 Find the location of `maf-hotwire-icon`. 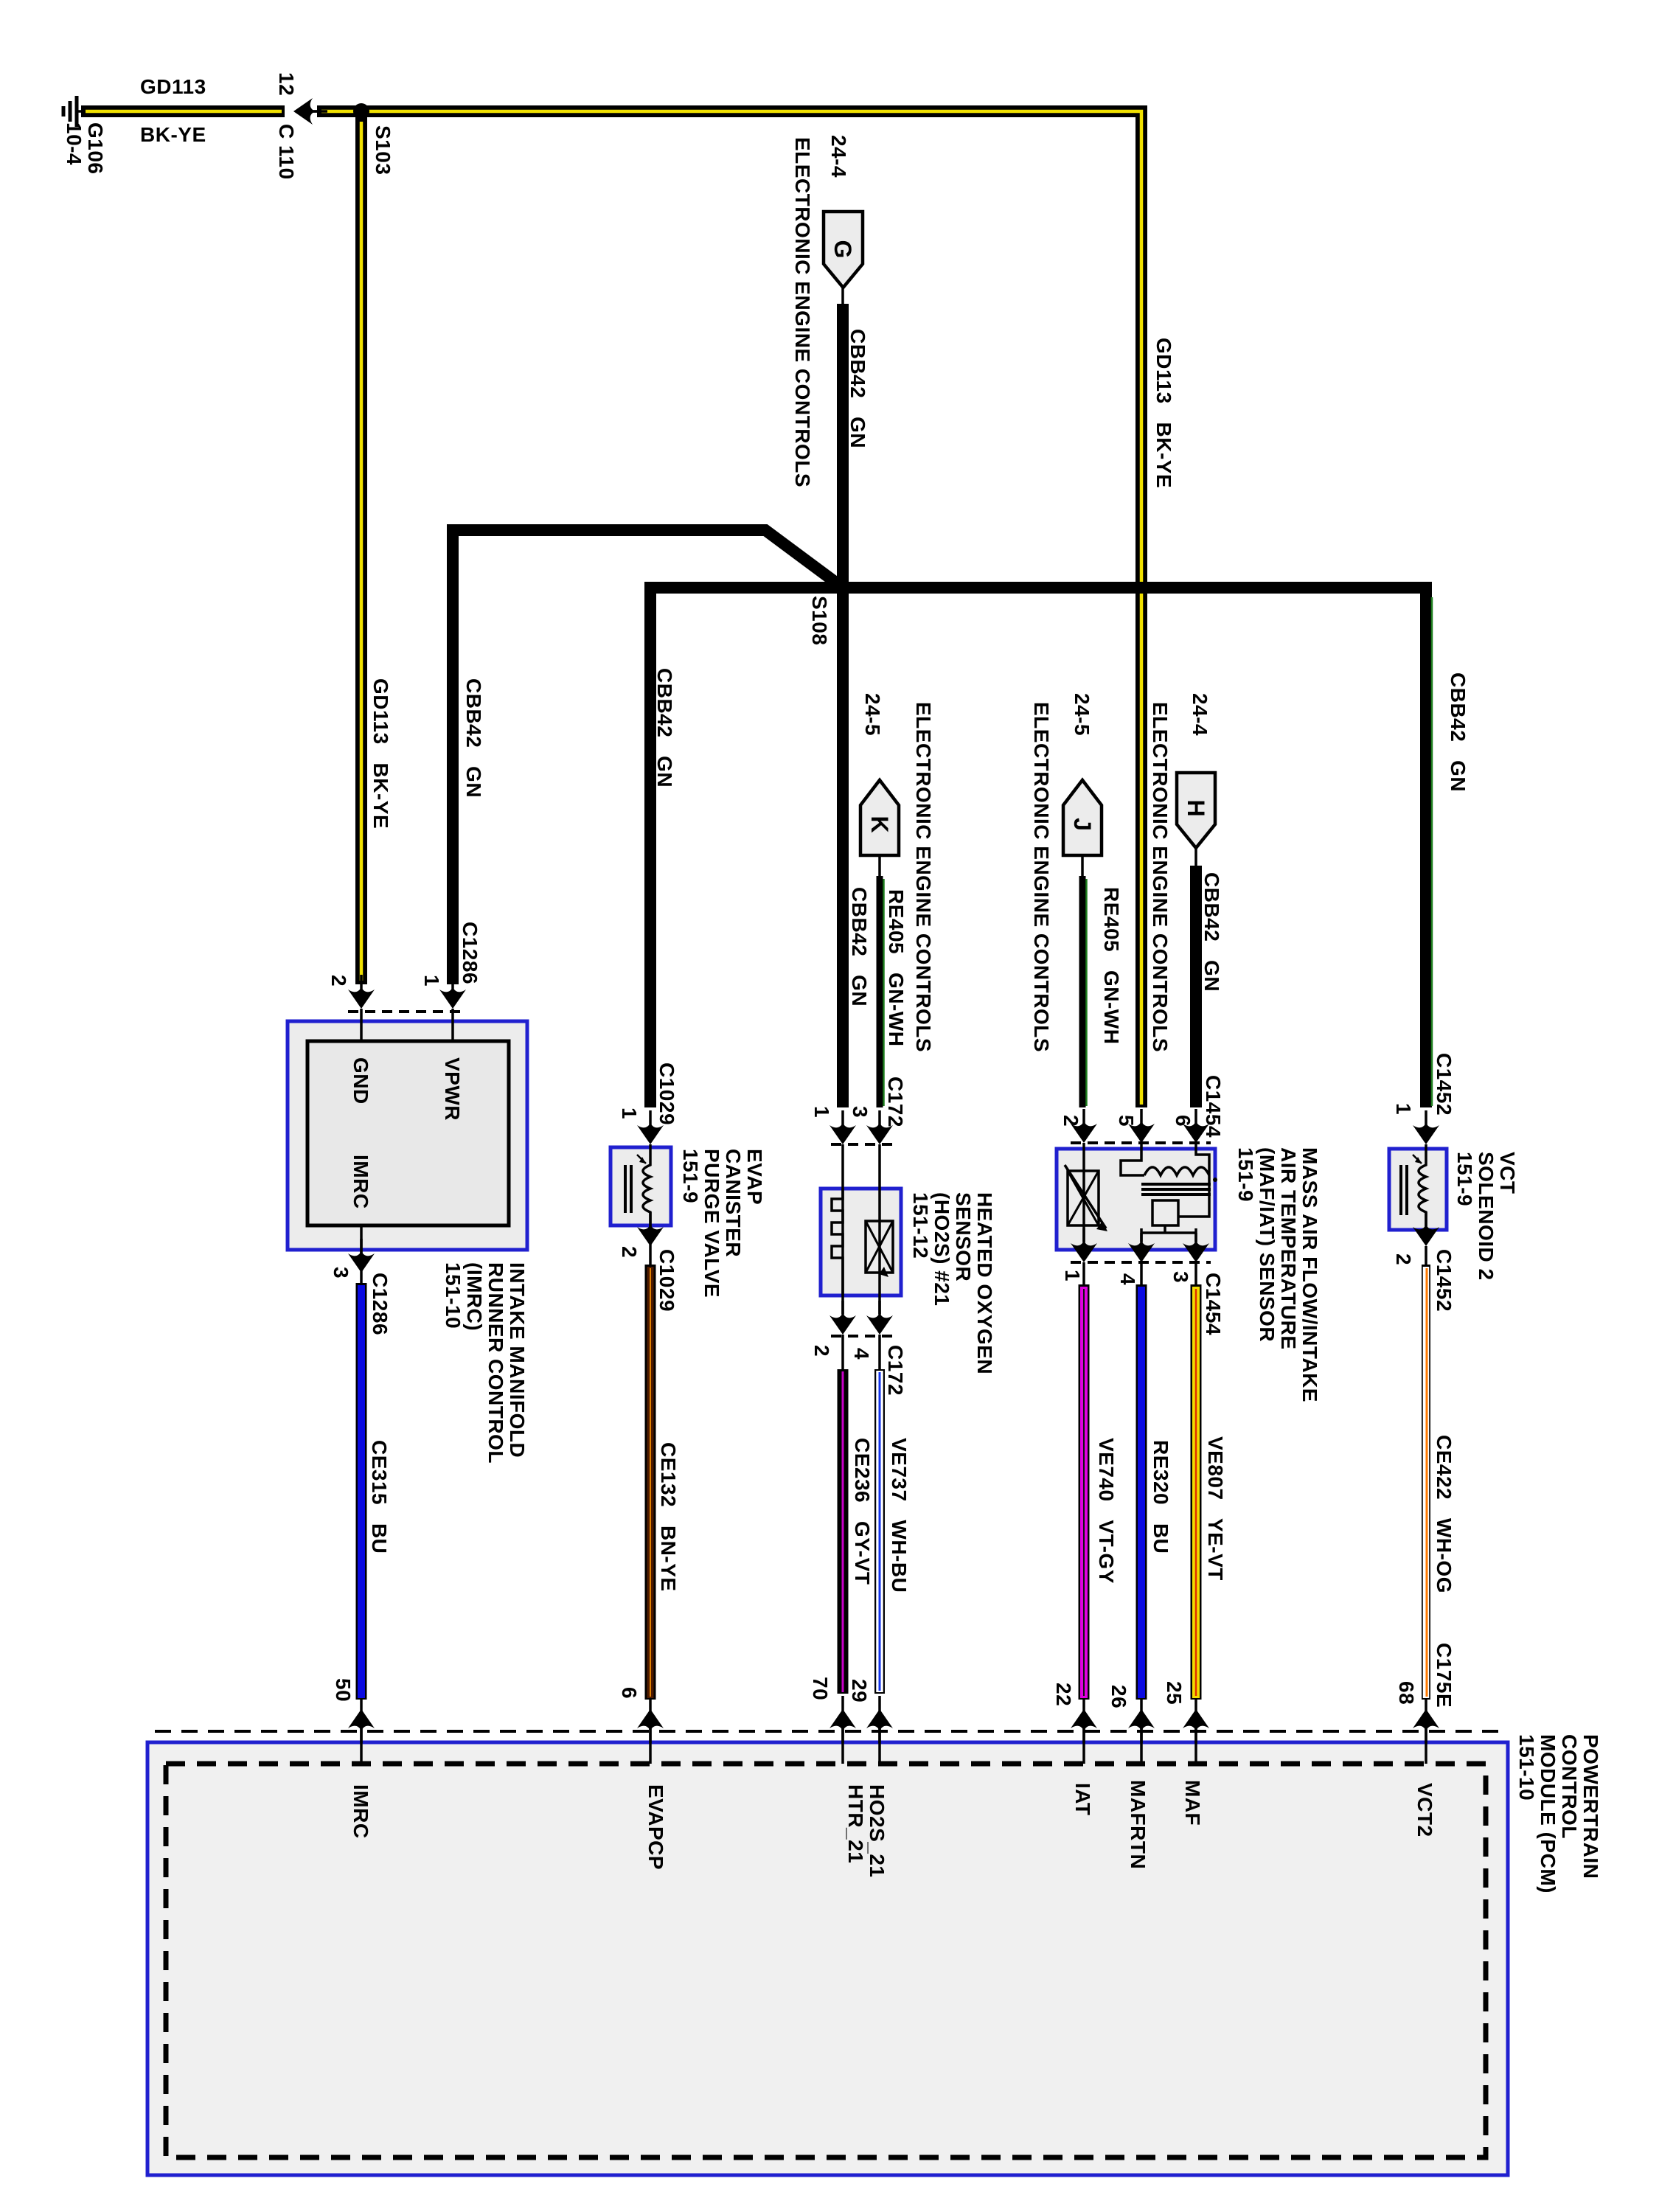

maf-hotwire-icon is located at coordinates (1179, 1196).